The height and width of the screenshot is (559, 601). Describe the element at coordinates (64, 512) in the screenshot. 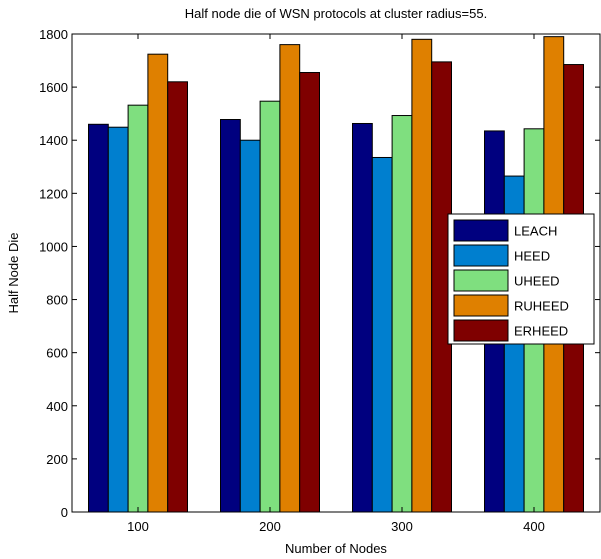

I see `y-tick-label: 0` at that location.